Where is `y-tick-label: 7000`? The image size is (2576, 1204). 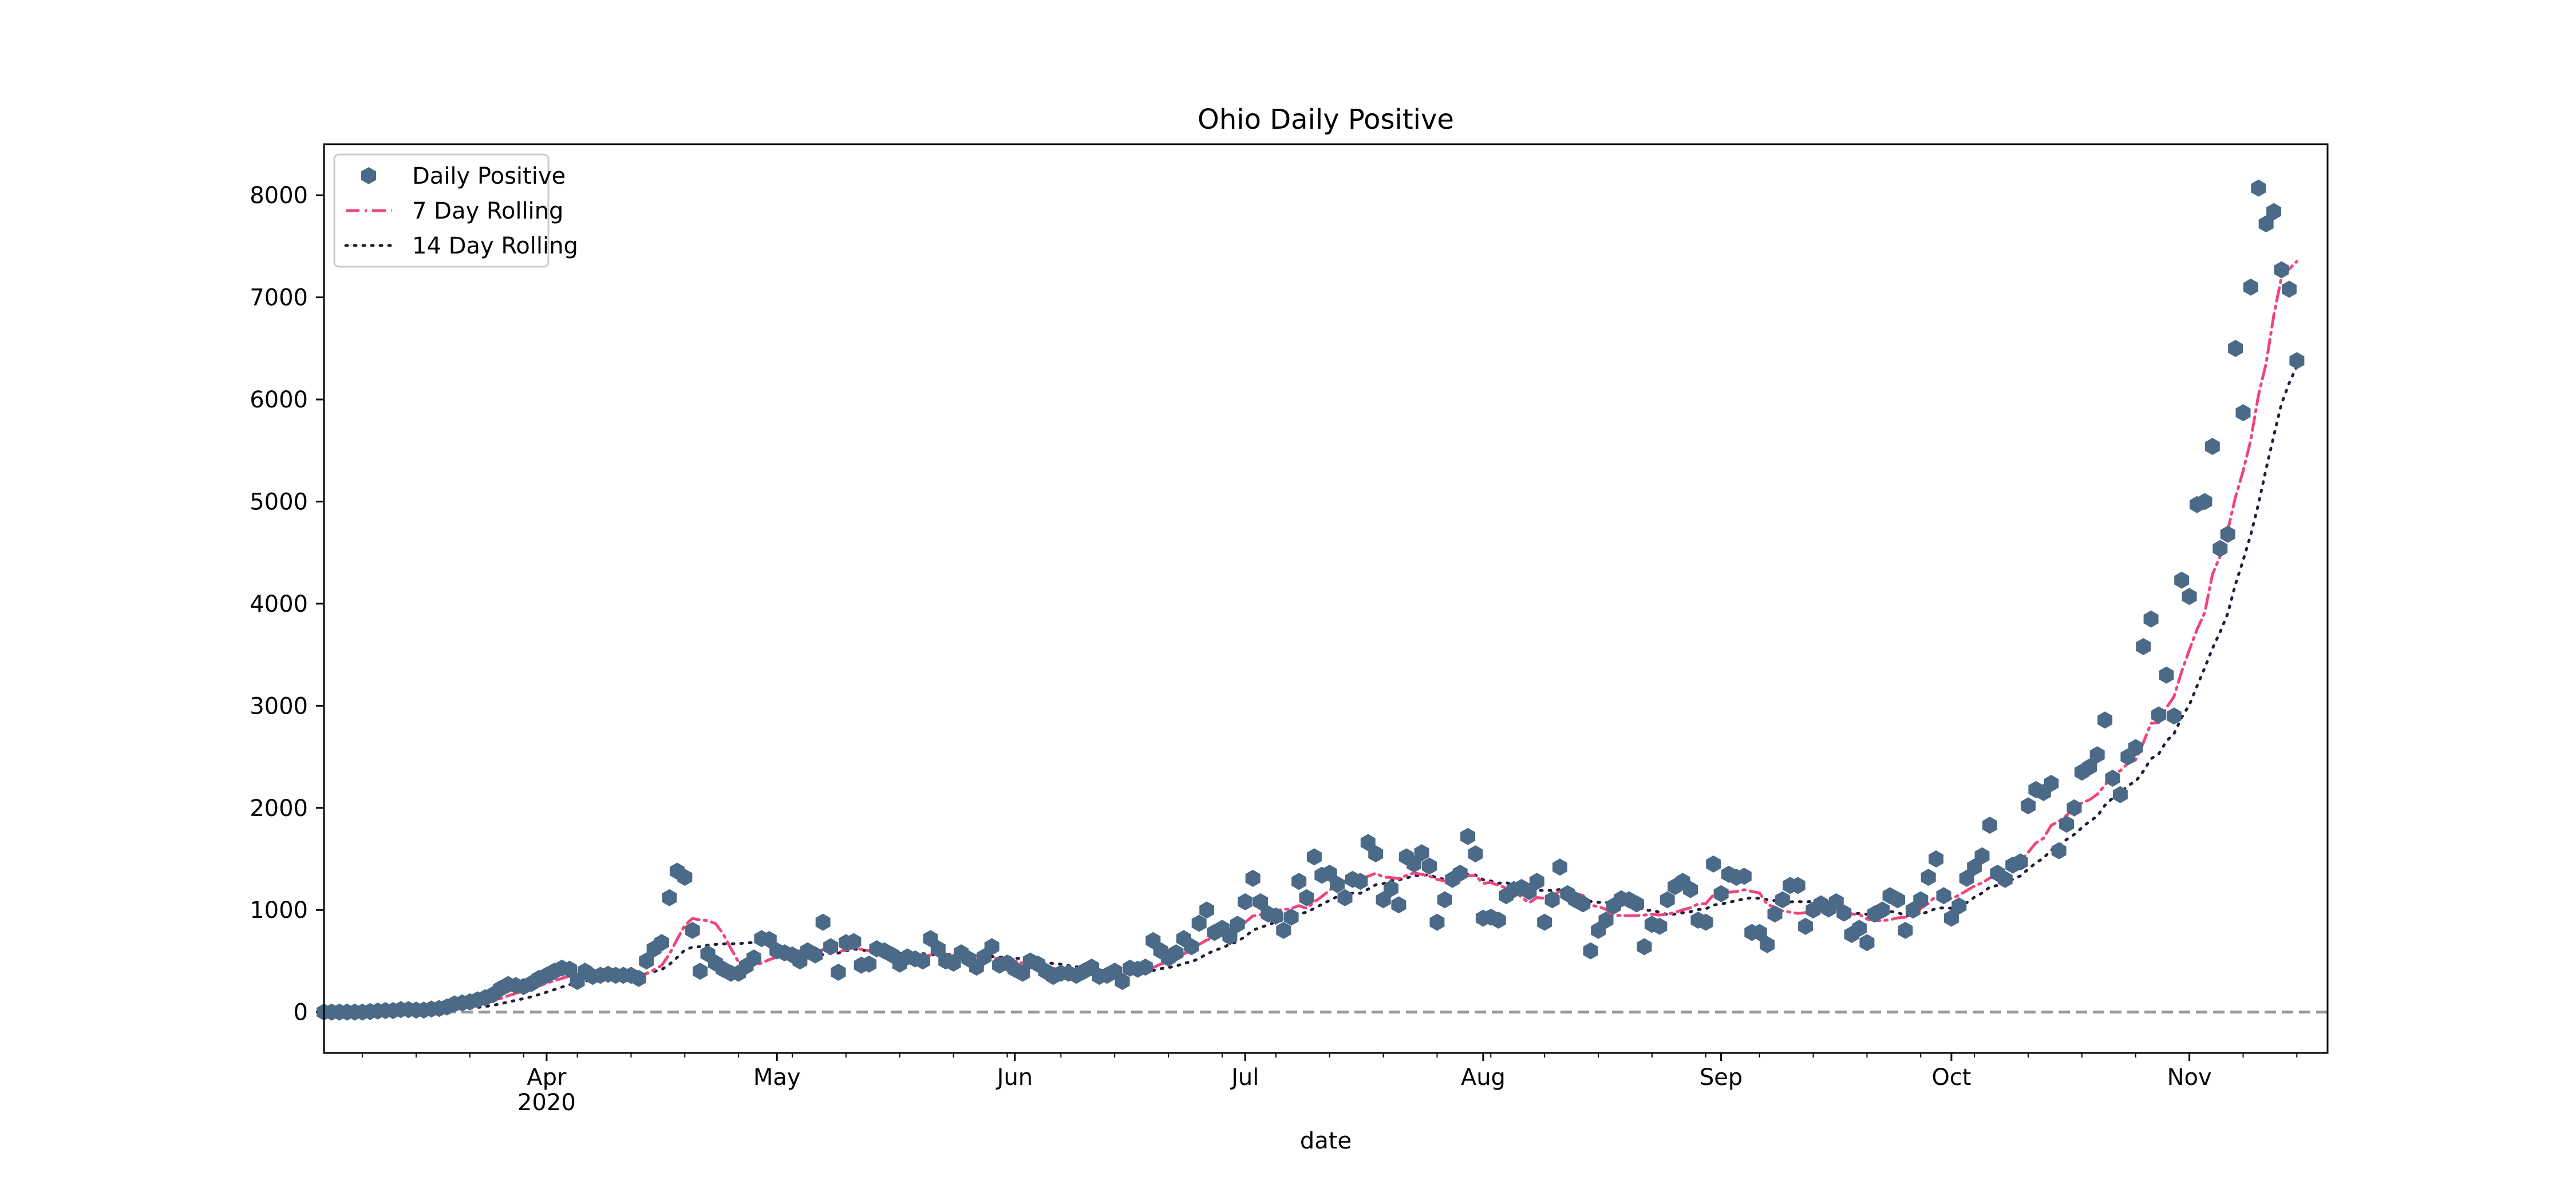
y-tick-label: 7000 is located at coordinates (279, 298).